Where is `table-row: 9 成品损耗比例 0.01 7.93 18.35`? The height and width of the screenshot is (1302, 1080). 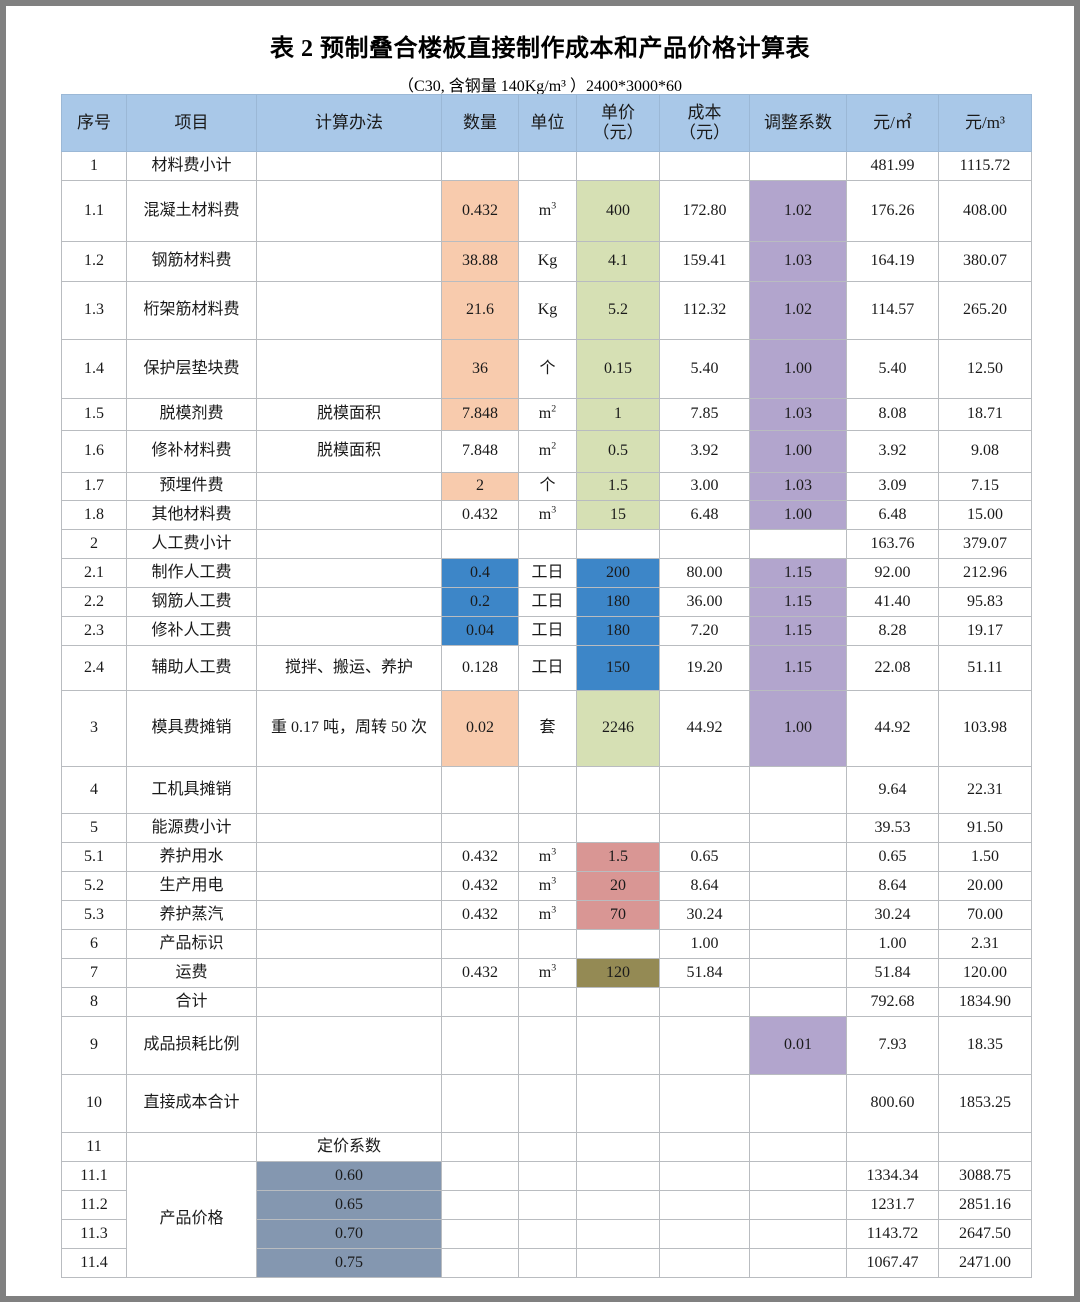 table-row: 9 成品损耗比例 0.01 7.93 18.35 is located at coordinates (546, 1045).